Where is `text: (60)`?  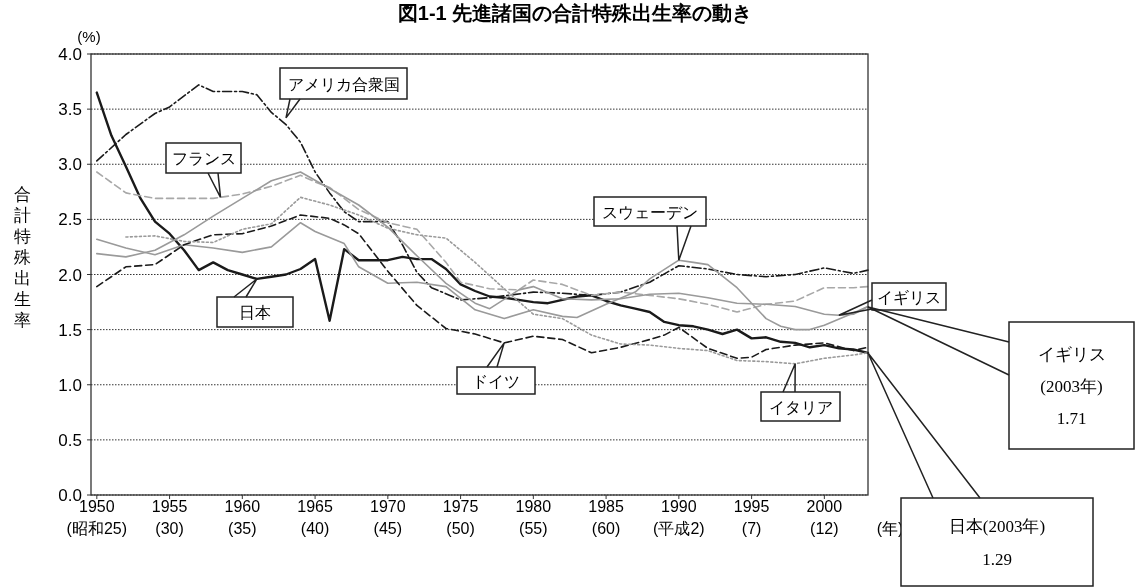 text: (60) is located at coordinates (606, 528).